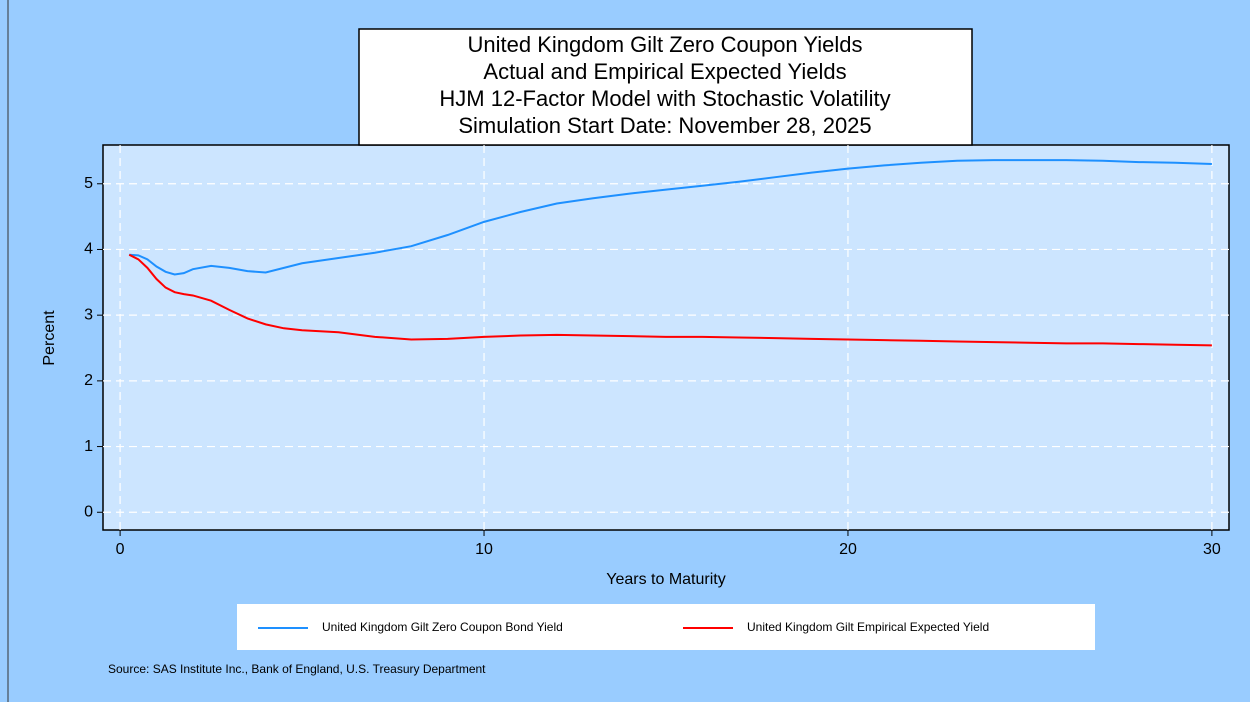 The image size is (1250, 702). I want to click on legend-box, so click(666, 627).